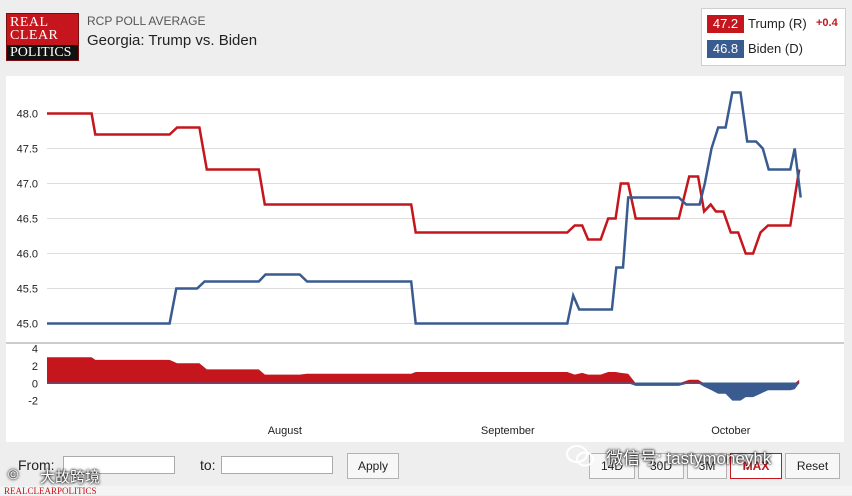  I want to click on diff-y-tick-label: 2, so click(35, 367).